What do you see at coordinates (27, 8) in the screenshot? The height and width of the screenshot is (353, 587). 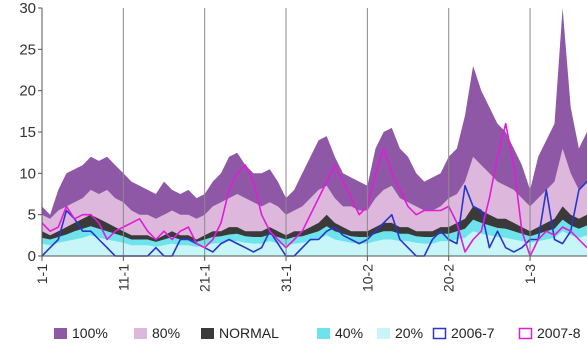 I see `y-tick-label-30: 30` at bounding box center [27, 8].